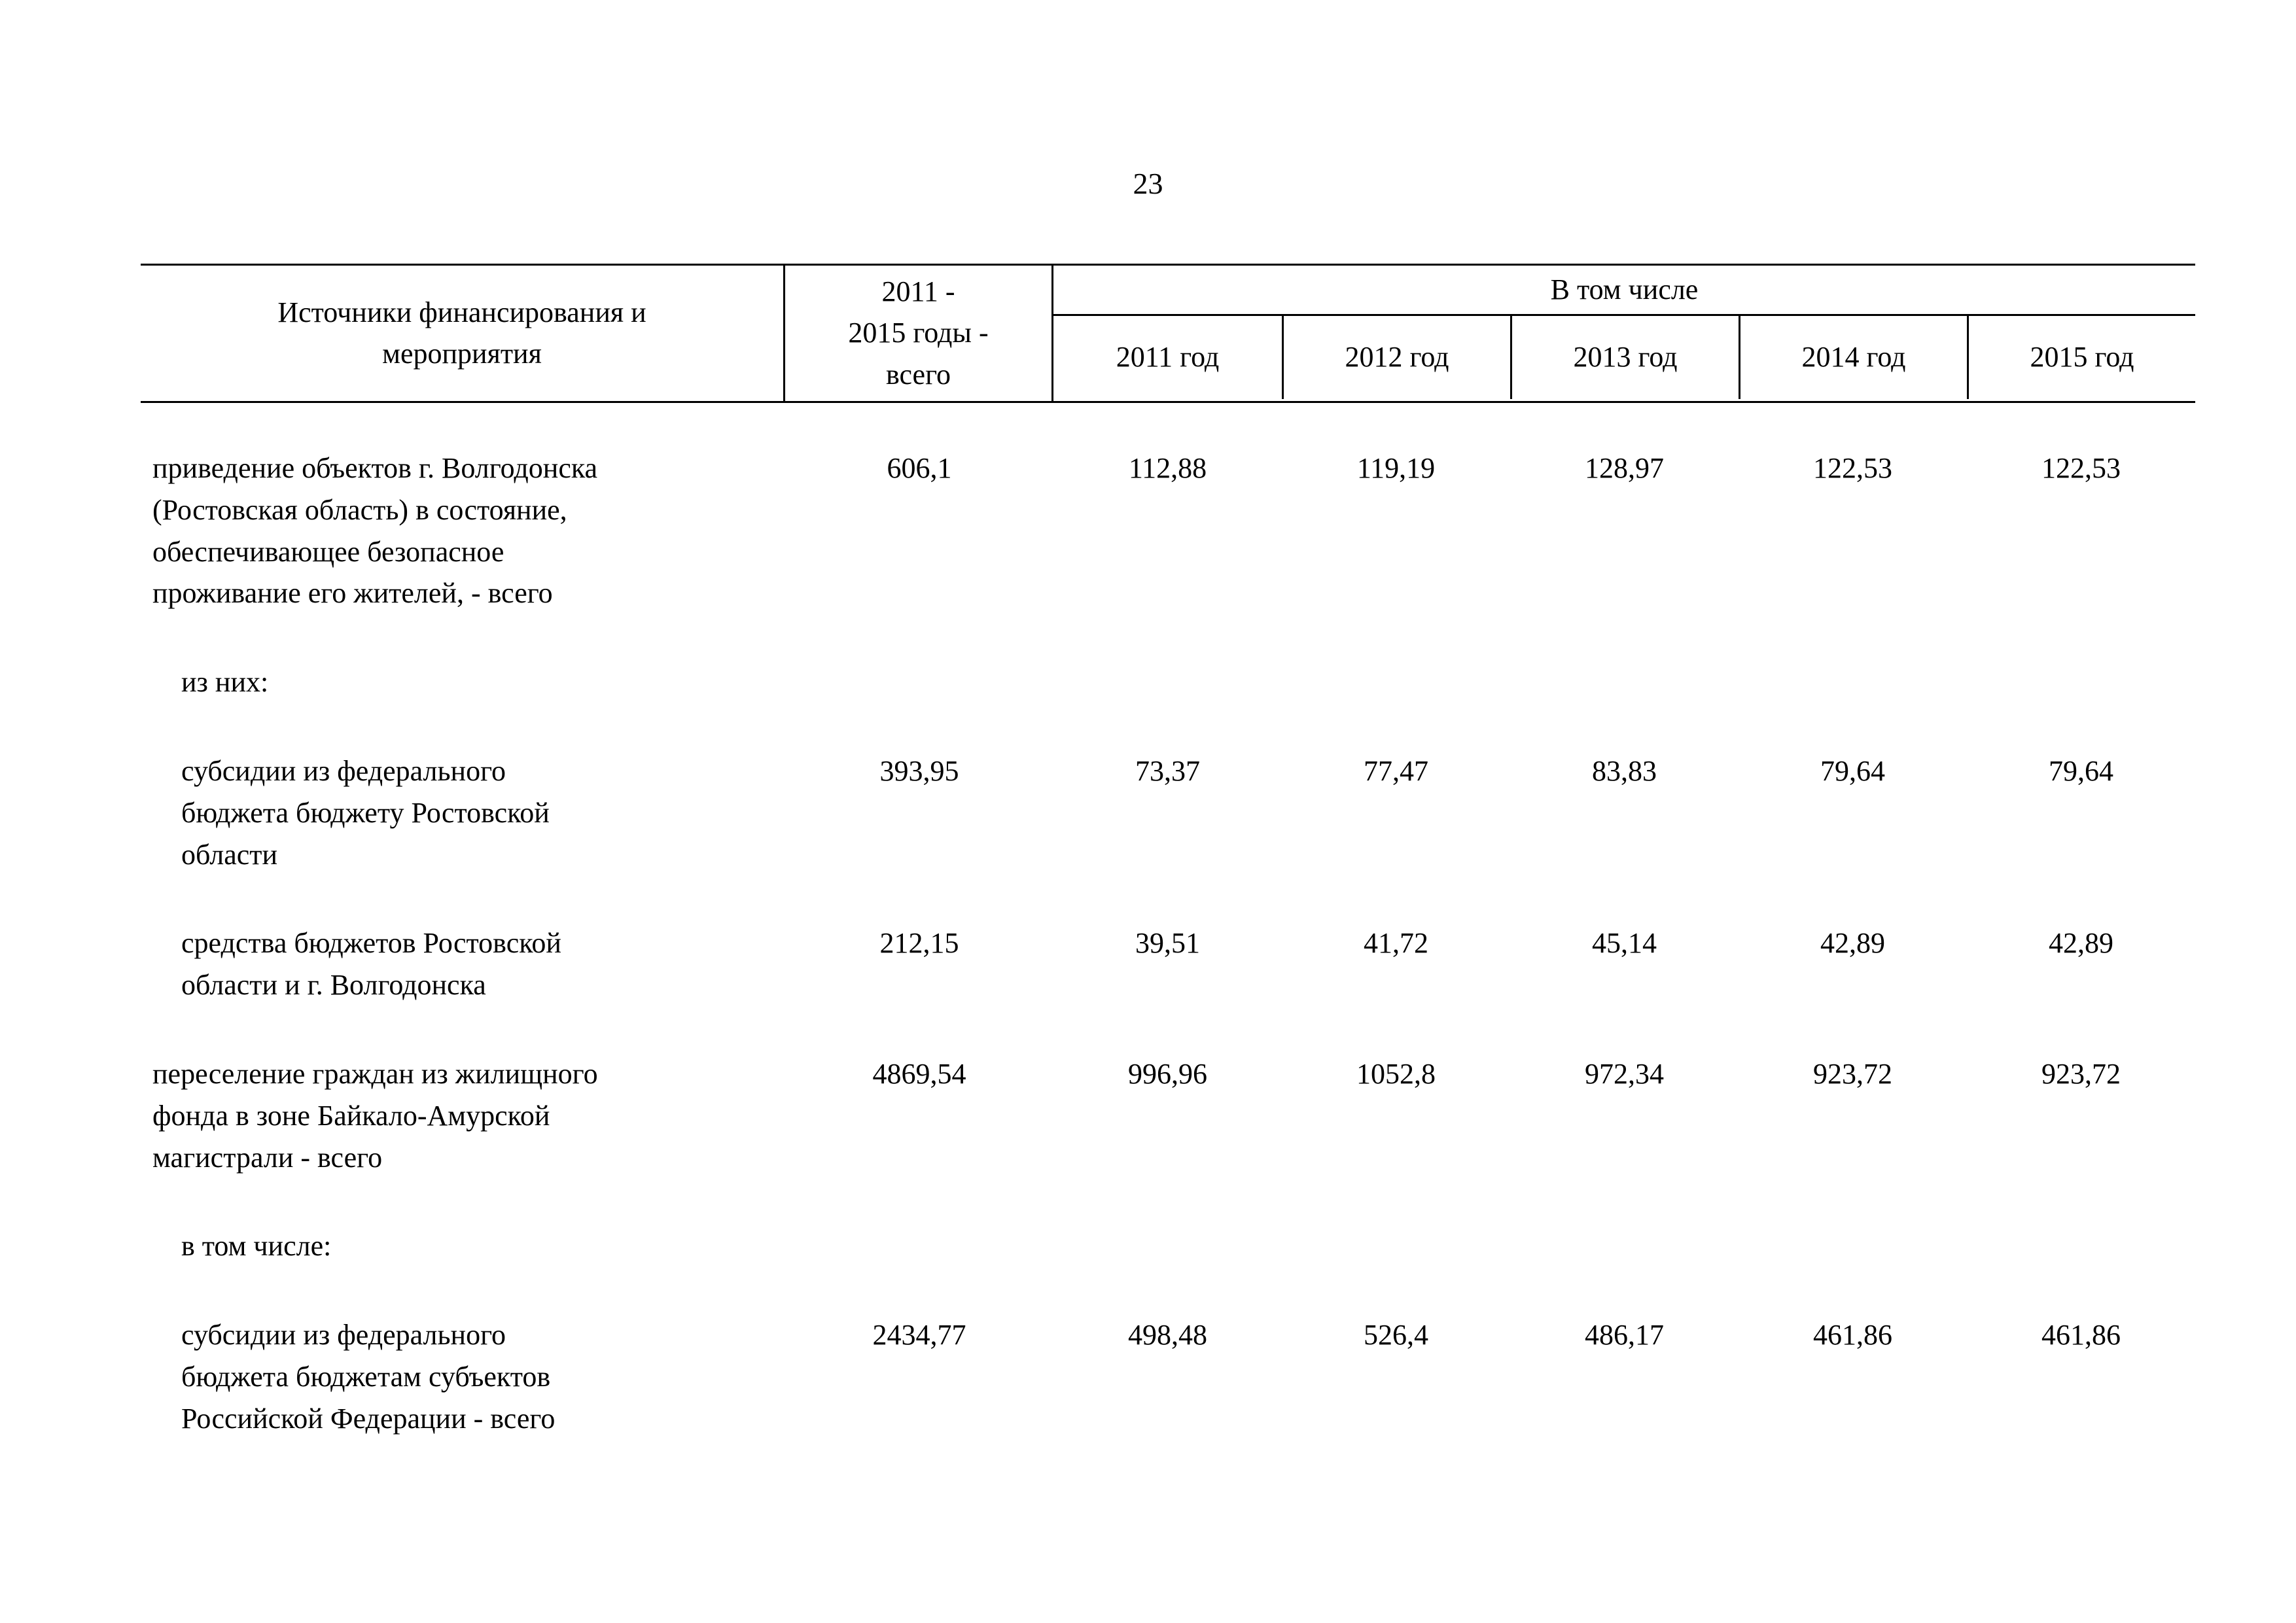 The height and width of the screenshot is (1623, 2296). Describe the element at coordinates (1853, 357) in the screenshot. I see `header-year-2014: 2014 год` at that location.